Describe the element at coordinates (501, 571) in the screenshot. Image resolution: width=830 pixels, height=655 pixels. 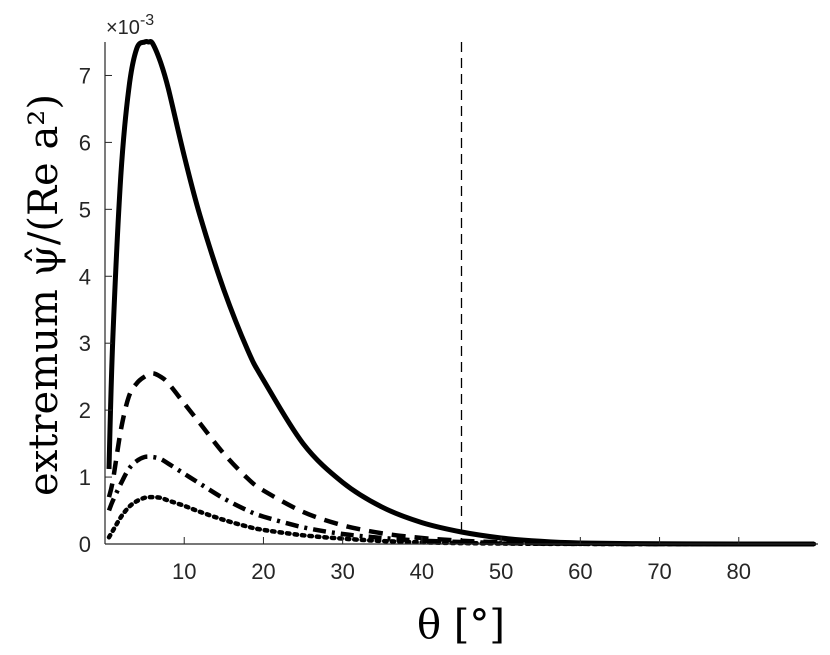
I see `x-tick-label: 50` at that location.